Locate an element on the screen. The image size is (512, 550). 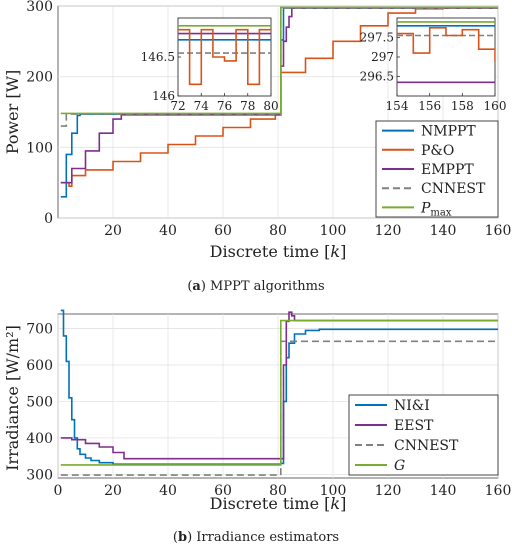
legend-label: P&O is located at coordinates (437, 151).